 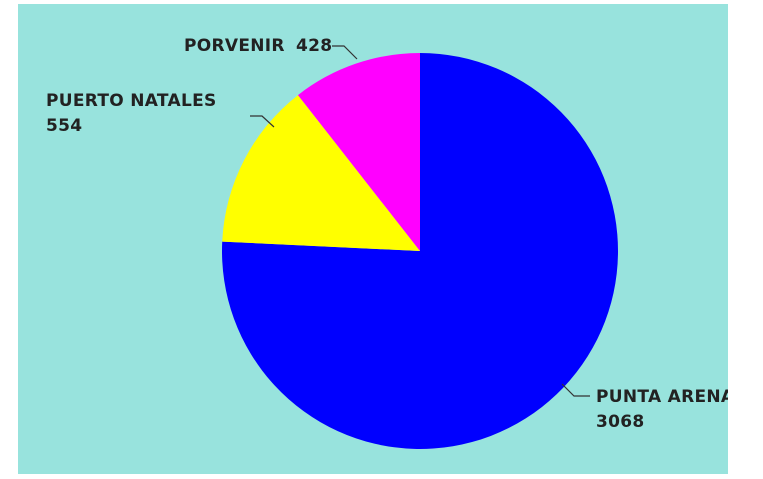 I want to click on slice-label-porvenir: PORVENIR 428, so click(x=258, y=46).